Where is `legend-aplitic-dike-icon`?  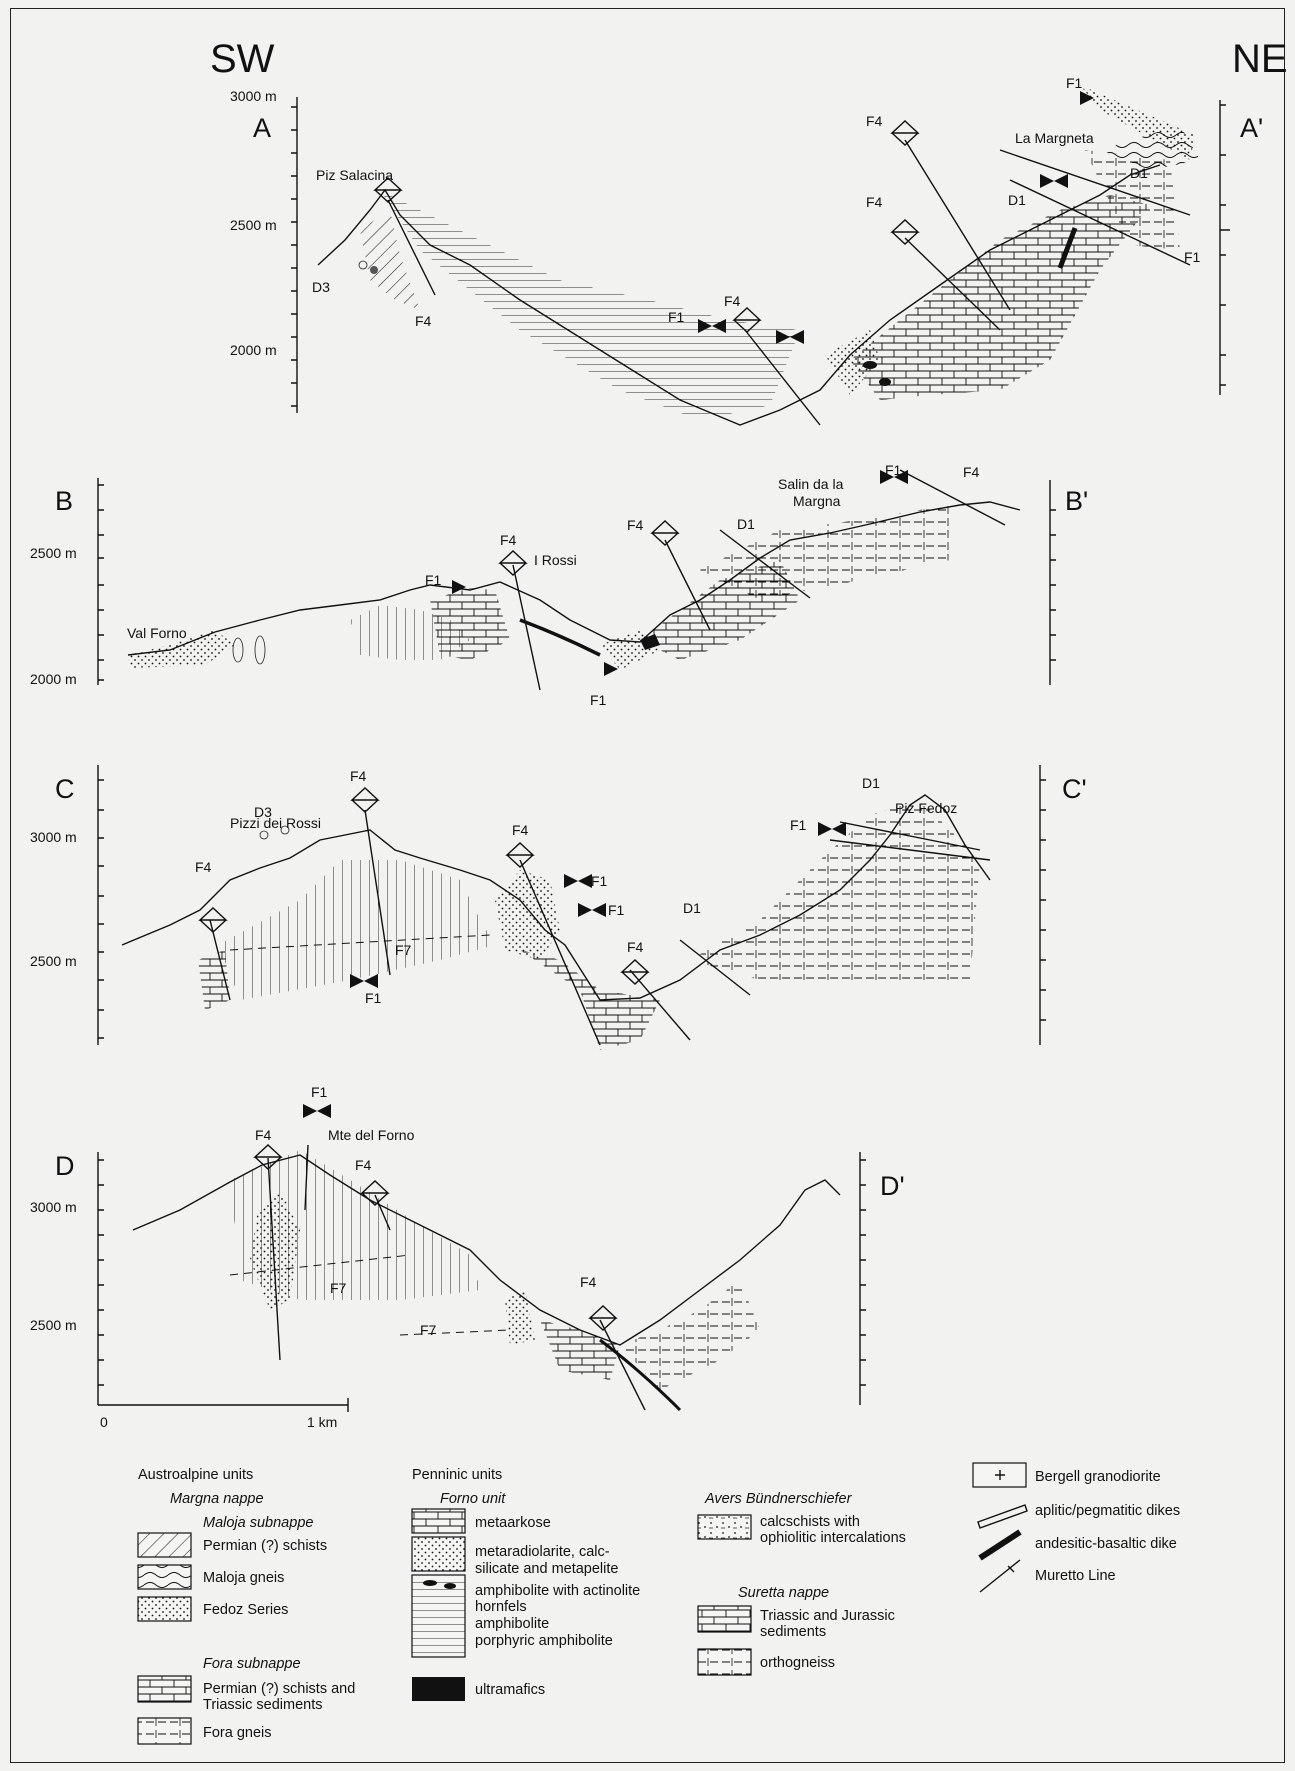 legend-aplitic-dike-icon is located at coordinates (1002, 1516).